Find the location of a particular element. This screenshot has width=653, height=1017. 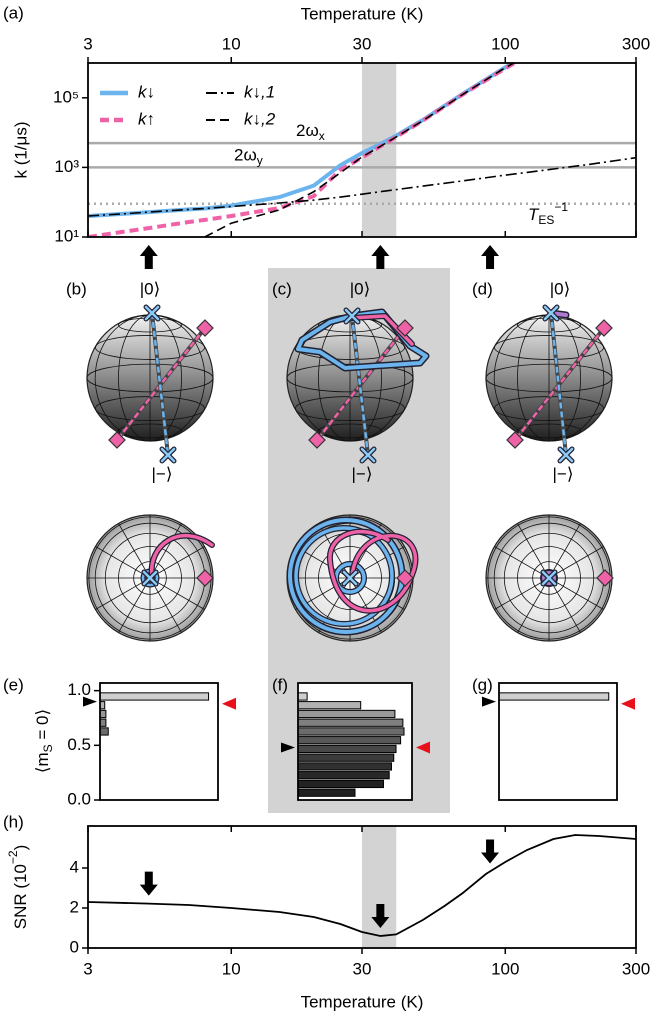

text-part: S is located at coordinates (48, 748).